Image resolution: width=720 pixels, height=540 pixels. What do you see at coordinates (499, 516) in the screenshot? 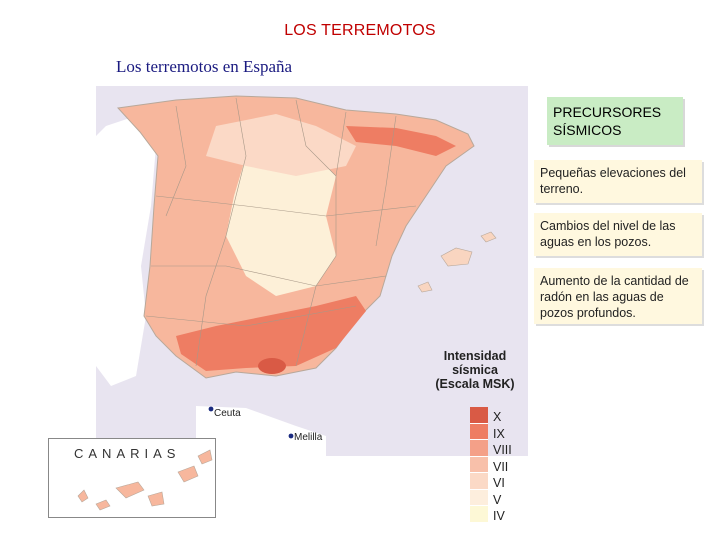
I see `legend-level-iv: IV` at bounding box center [499, 516].